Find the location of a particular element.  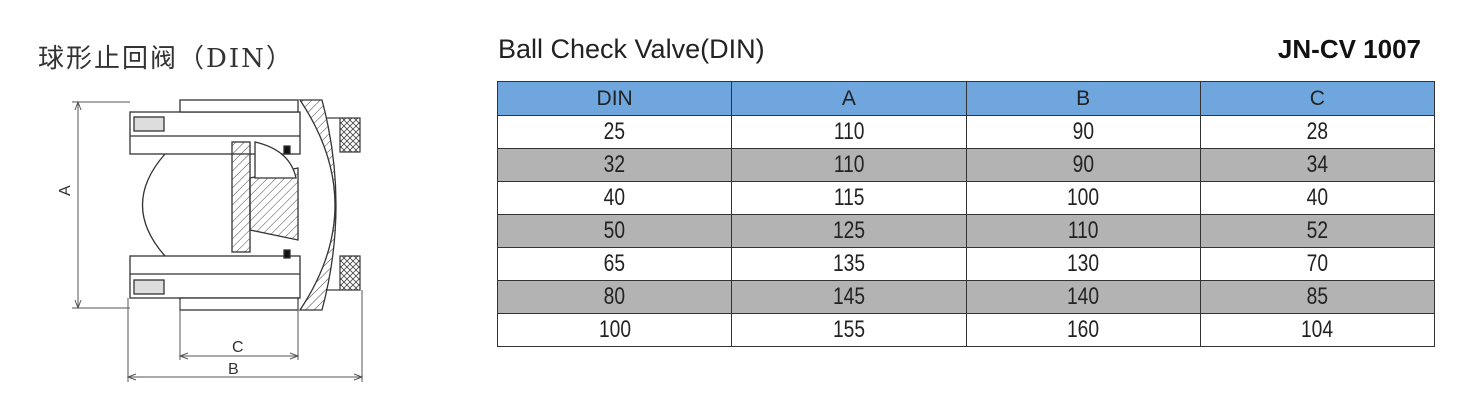

cell-c: 34 is located at coordinates (1317, 165).